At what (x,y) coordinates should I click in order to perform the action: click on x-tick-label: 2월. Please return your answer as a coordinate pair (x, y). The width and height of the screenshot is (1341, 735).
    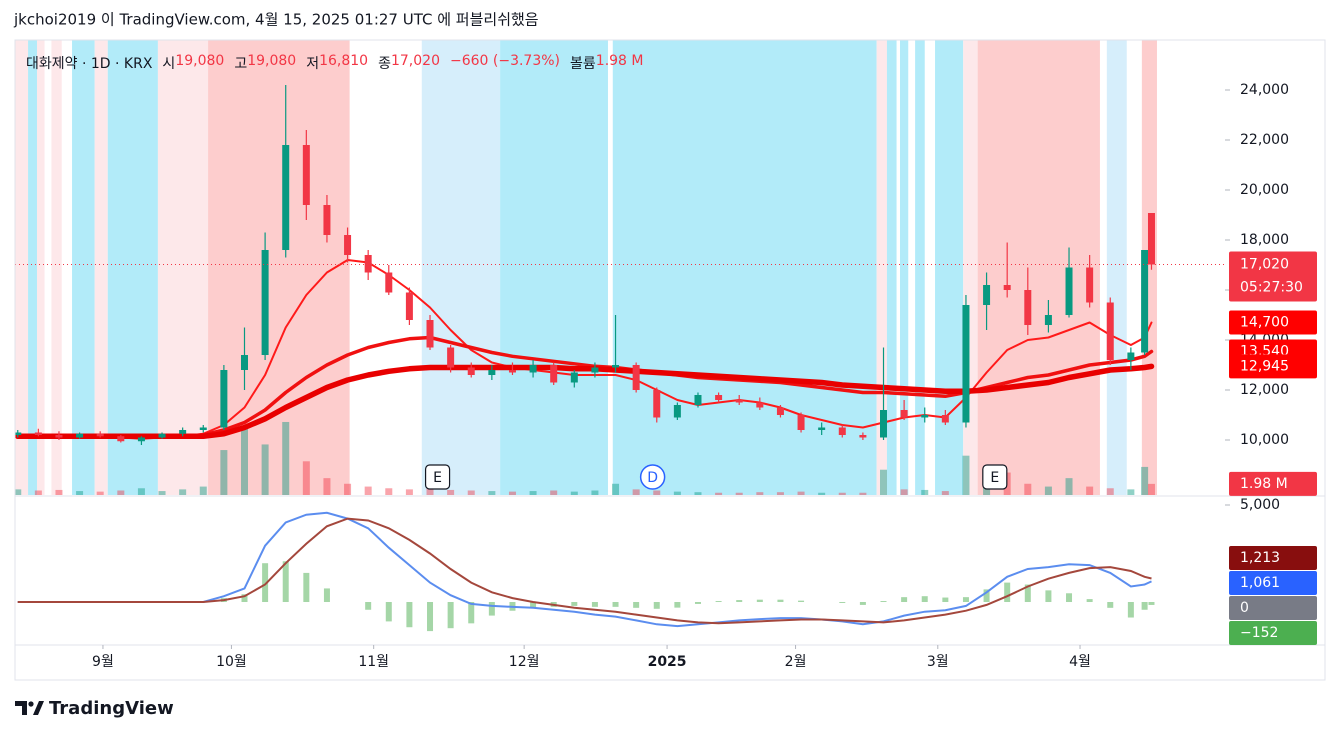
    Looking at the image, I should click on (796, 662).